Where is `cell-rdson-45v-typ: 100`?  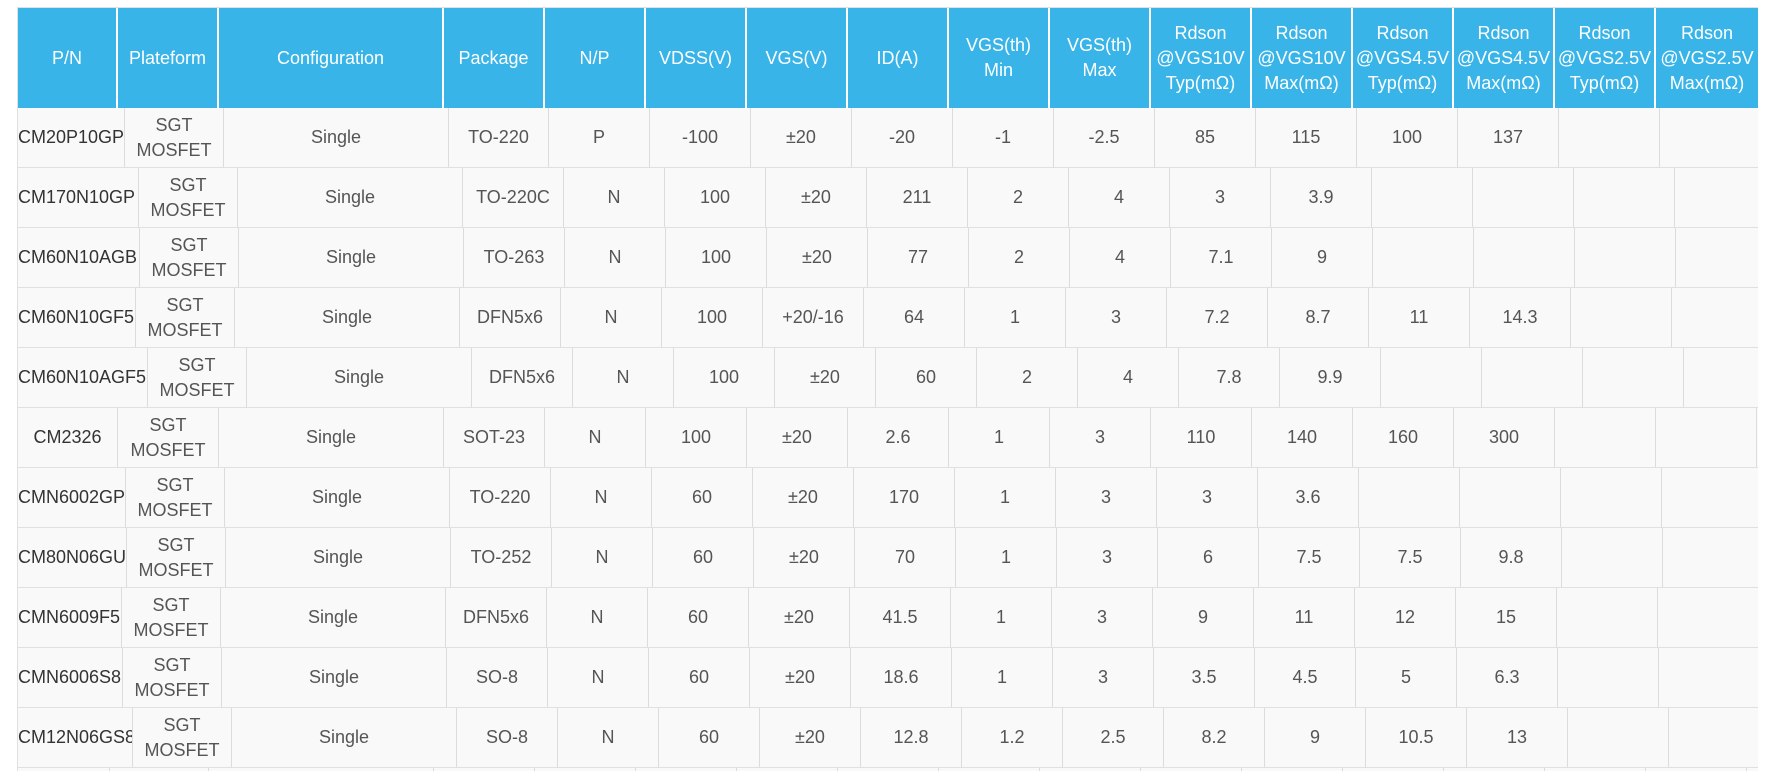
cell-rdson-45v-typ: 100 is located at coordinates (1407, 137).